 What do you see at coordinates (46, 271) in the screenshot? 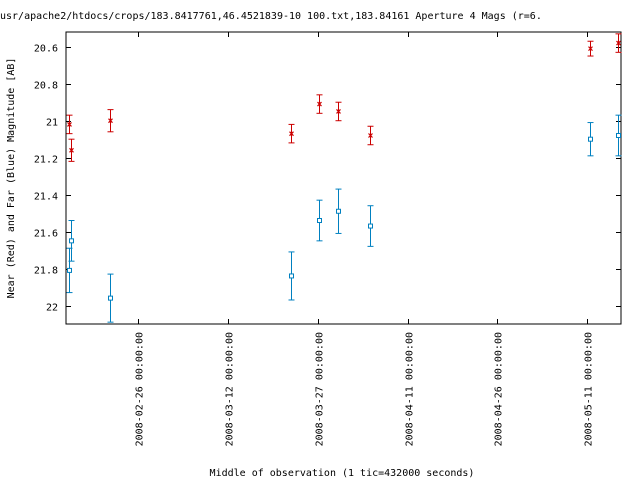
I see `y-tick-label: 21.8` at bounding box center [46, 271].